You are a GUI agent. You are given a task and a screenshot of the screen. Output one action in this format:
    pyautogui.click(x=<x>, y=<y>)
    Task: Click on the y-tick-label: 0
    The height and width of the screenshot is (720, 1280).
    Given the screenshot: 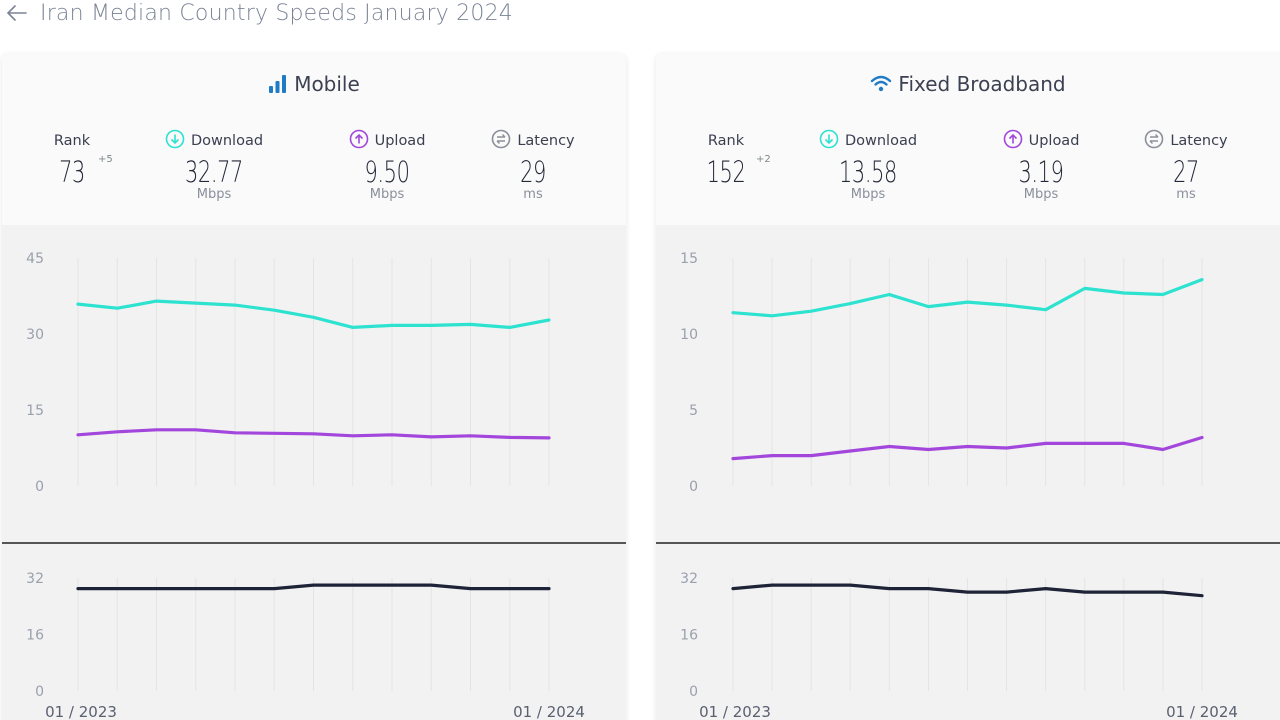 What is the action you would take?
    pyautogui.click(x=39, y=692)
    